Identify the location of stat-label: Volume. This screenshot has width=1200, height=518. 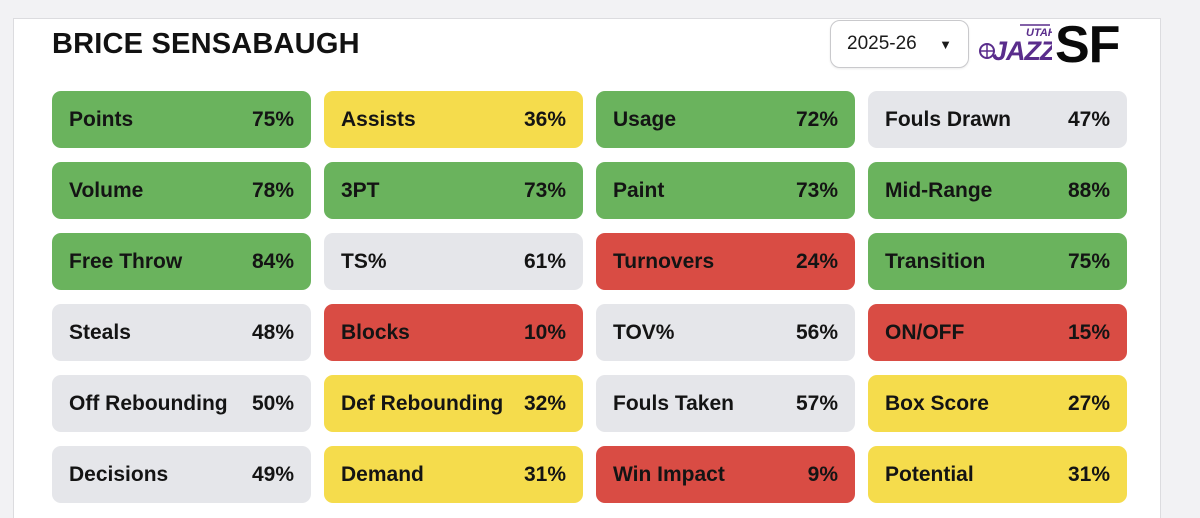
(106, 190).